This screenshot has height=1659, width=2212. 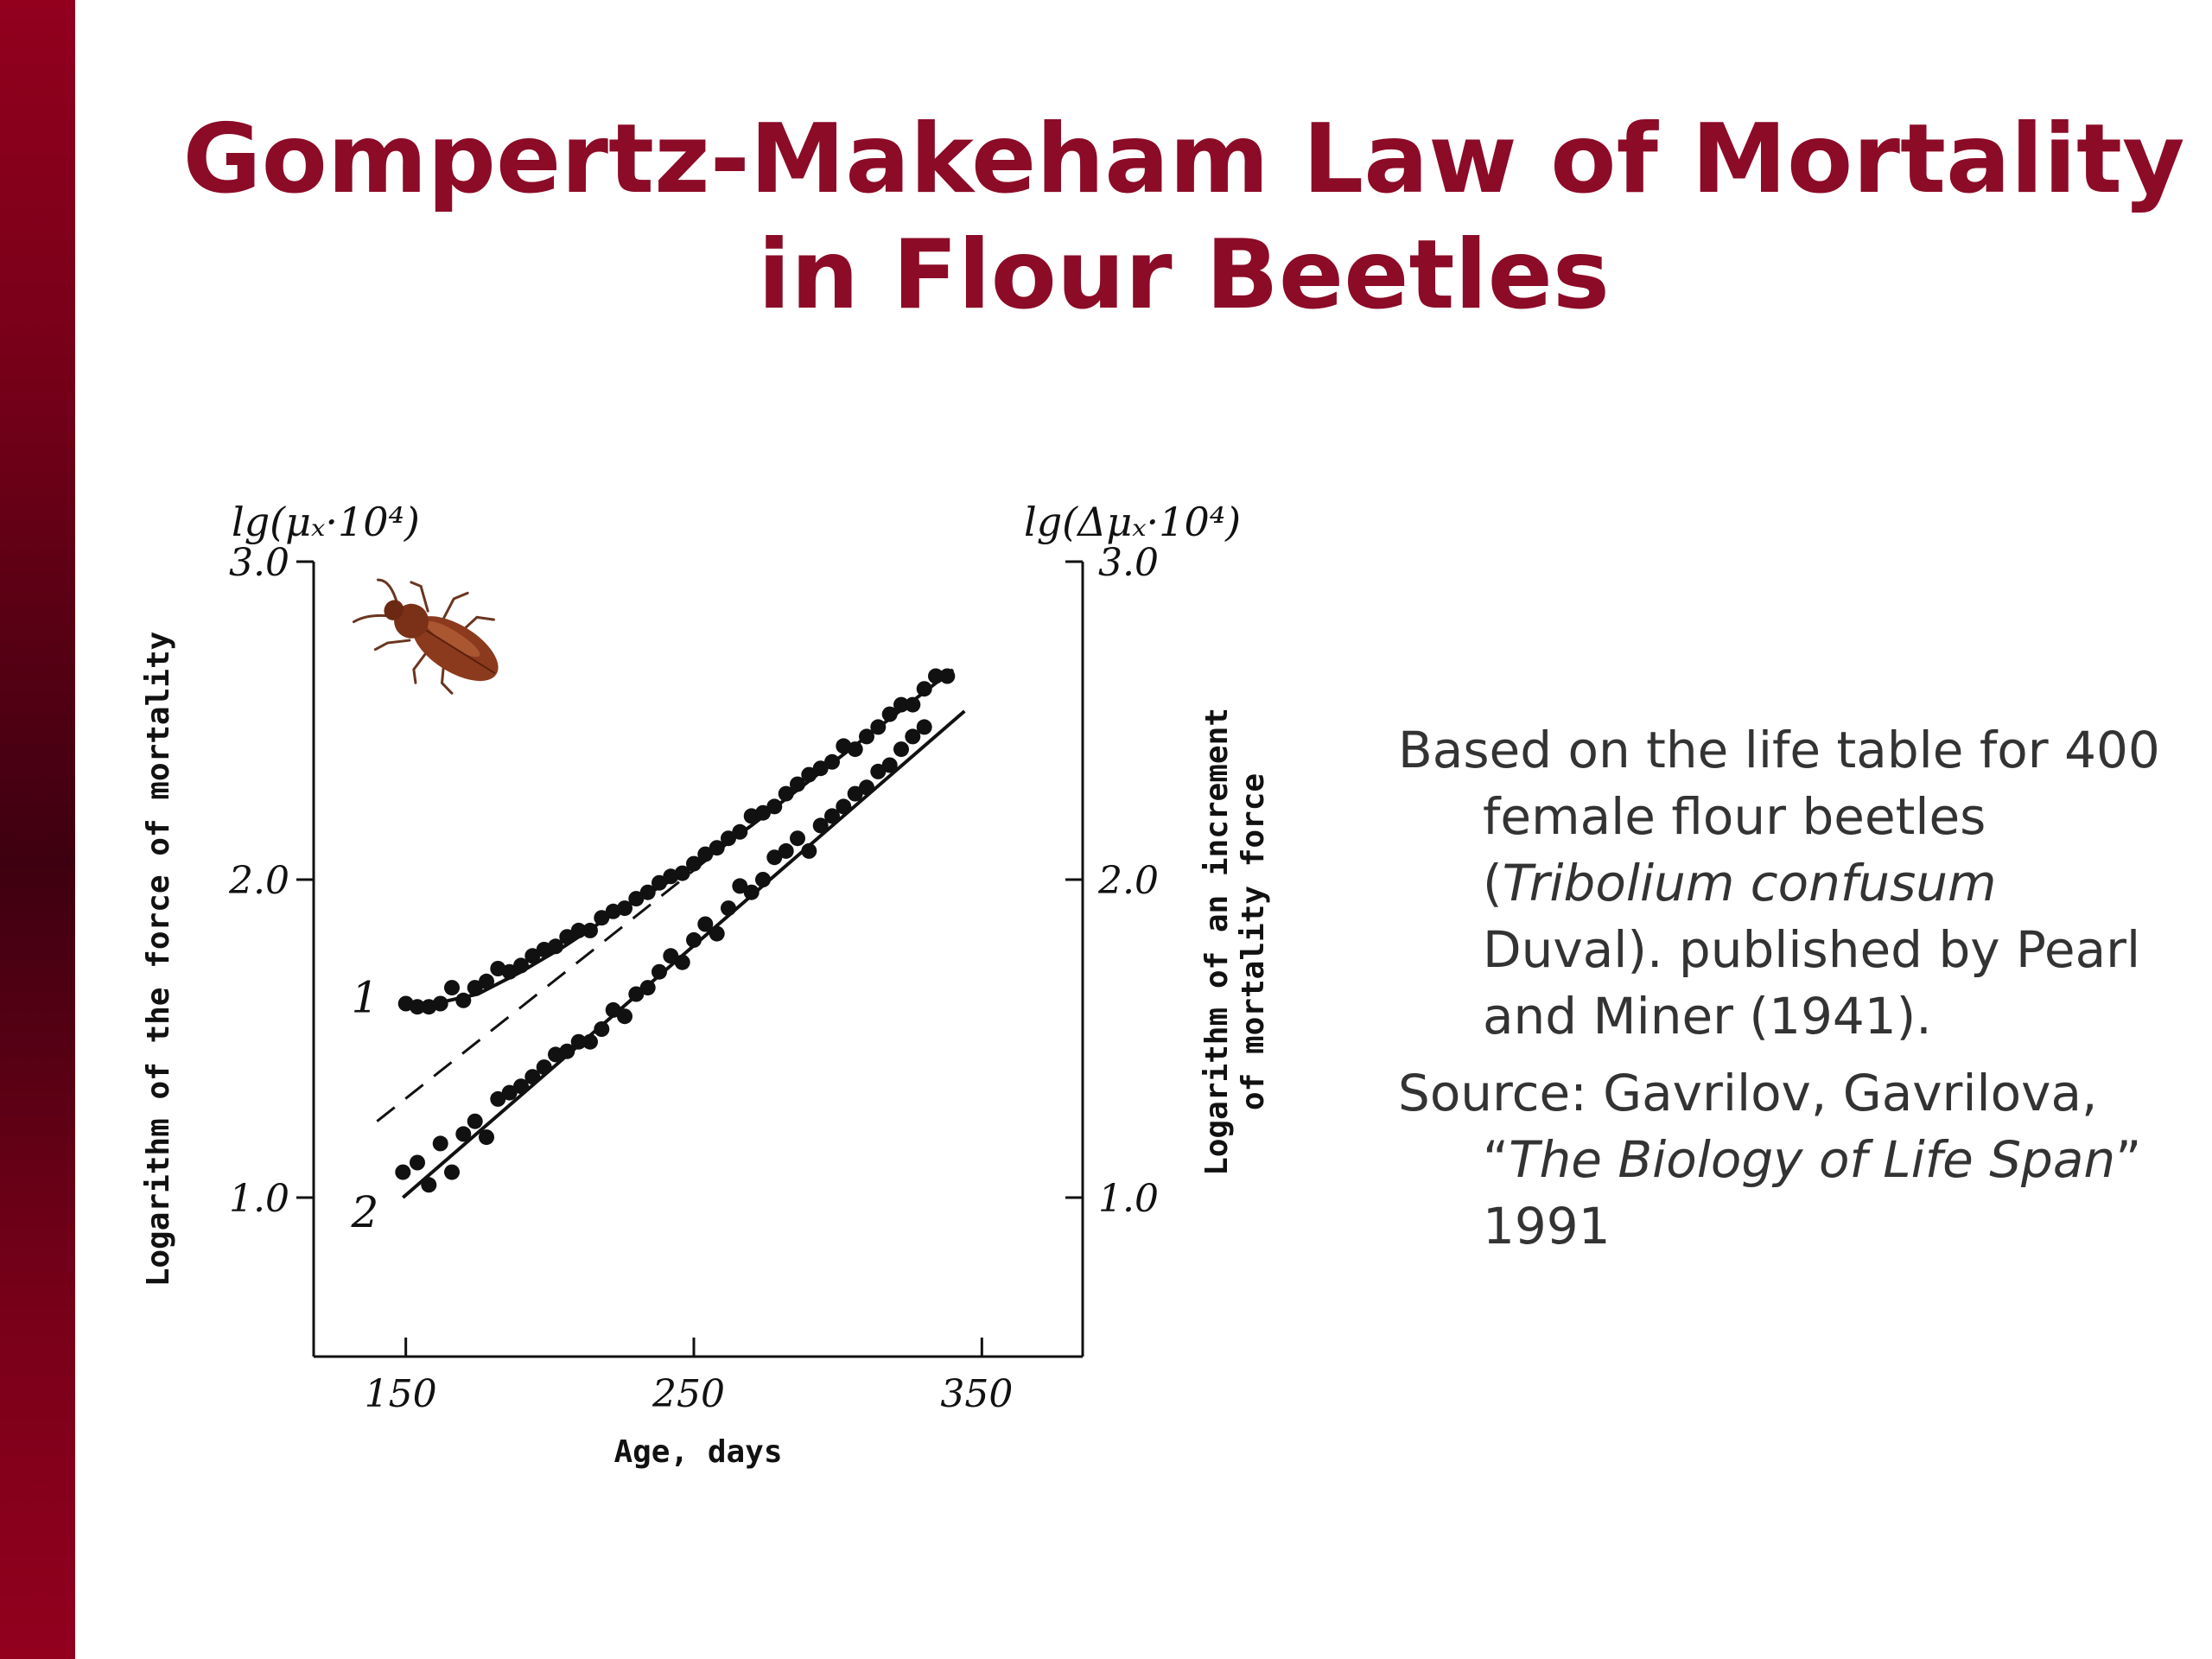 I want to click on left-axis-unit-label: lg(μₓ·10⁴), so click(x=326, y=522).